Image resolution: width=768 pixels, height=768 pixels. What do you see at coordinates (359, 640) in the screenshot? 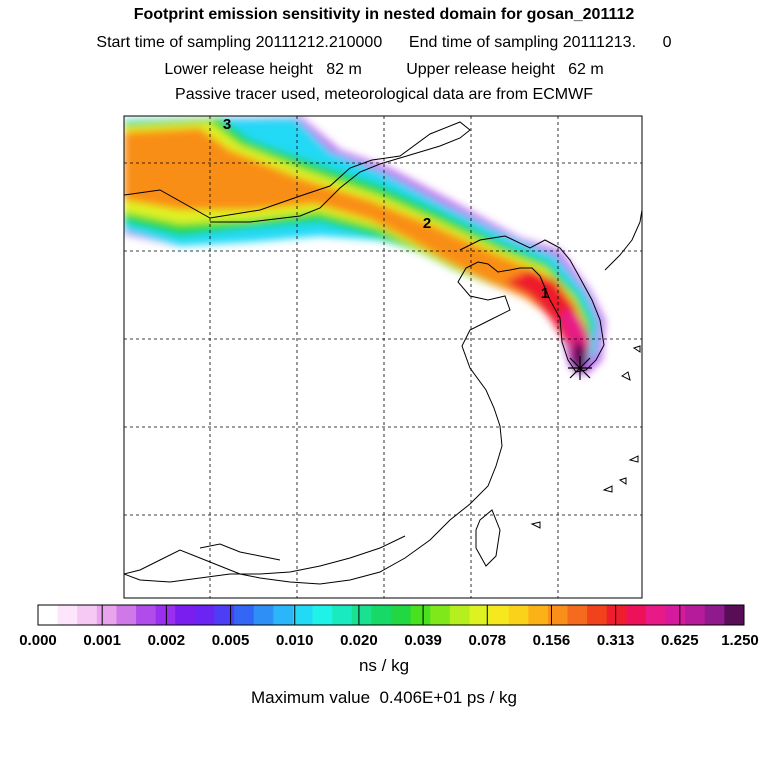
I see `colorbar-tick-label: 0.020` at bounding box center [359, 640].